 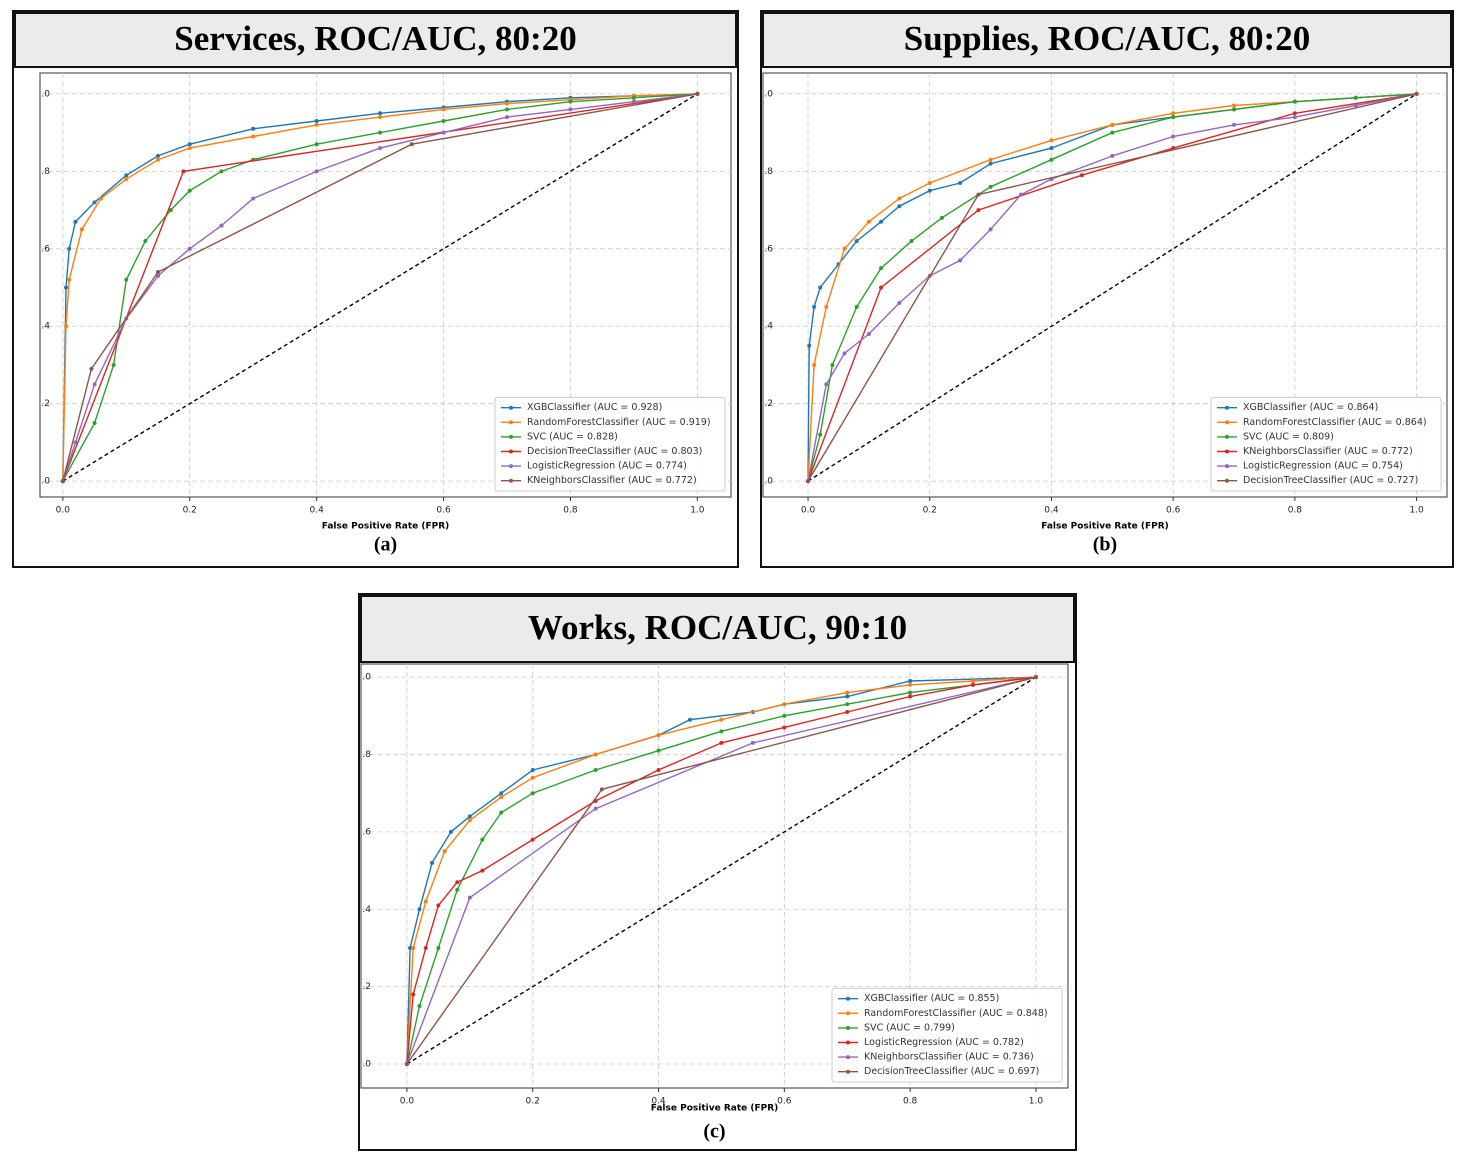 What do you see at coordinates (1335, 422) in the screenshot?
I see `legend-label: RandomForestClassifier (AUC = 0.864)` at bounding box center [1335, 422].